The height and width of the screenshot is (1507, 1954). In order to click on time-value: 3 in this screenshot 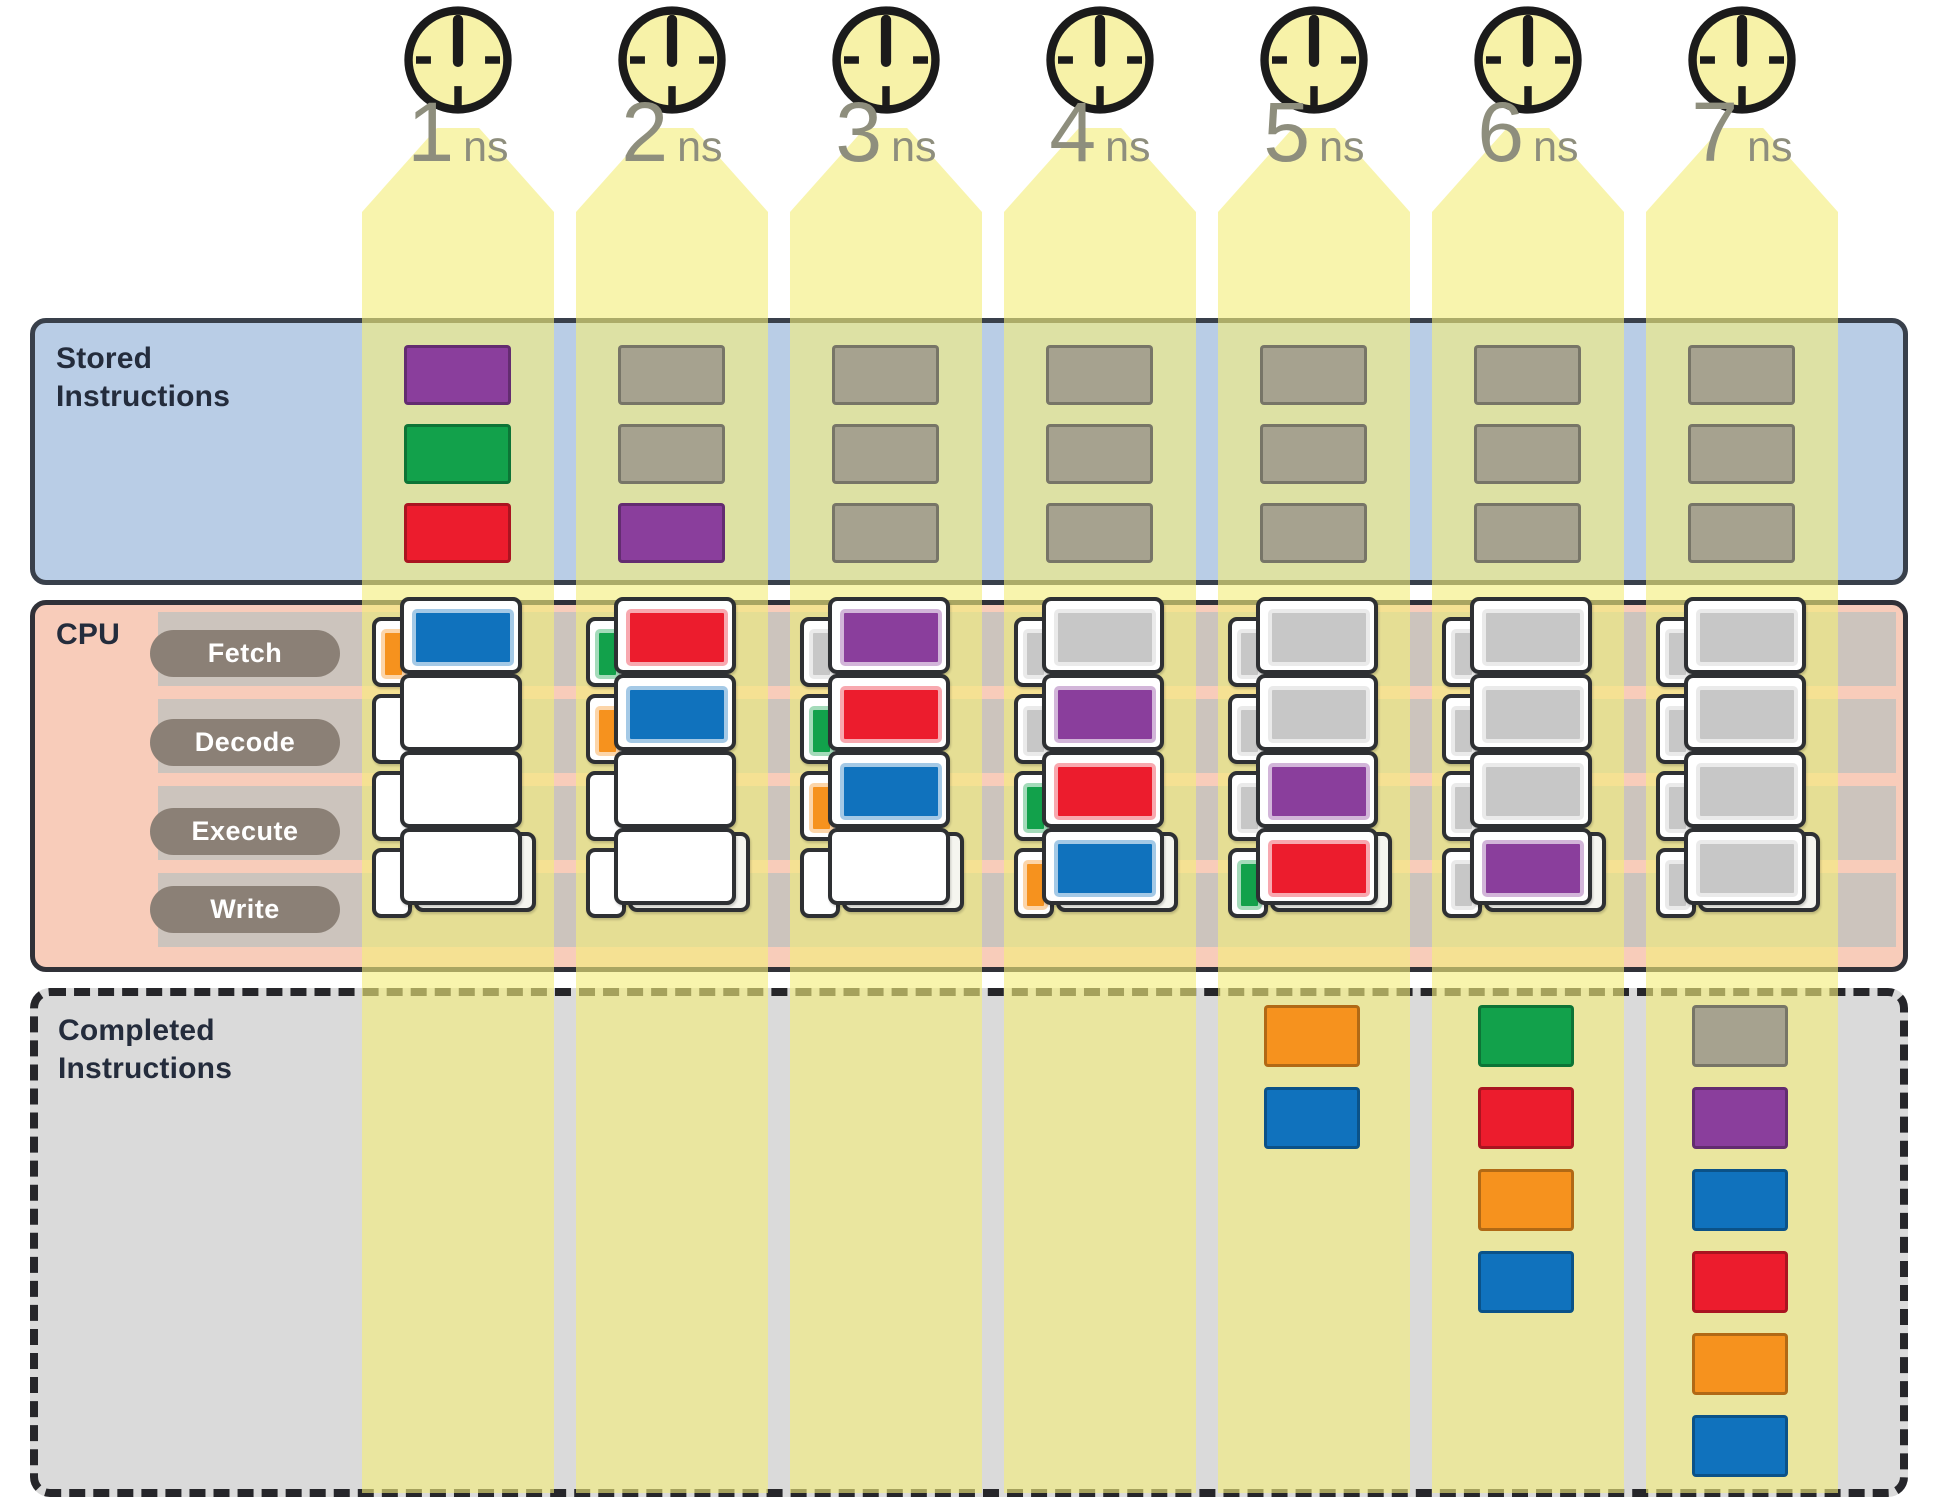, I will do `click(859, 132)`.